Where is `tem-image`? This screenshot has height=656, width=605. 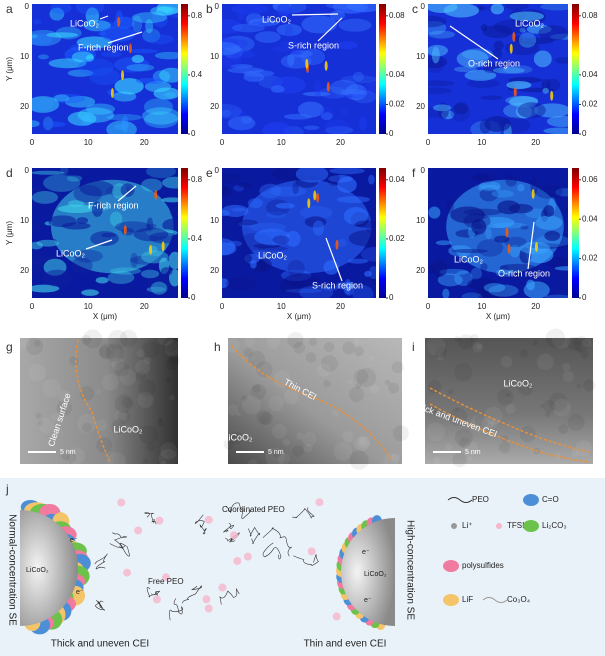
tem-image is located at coordinates (315, 401).